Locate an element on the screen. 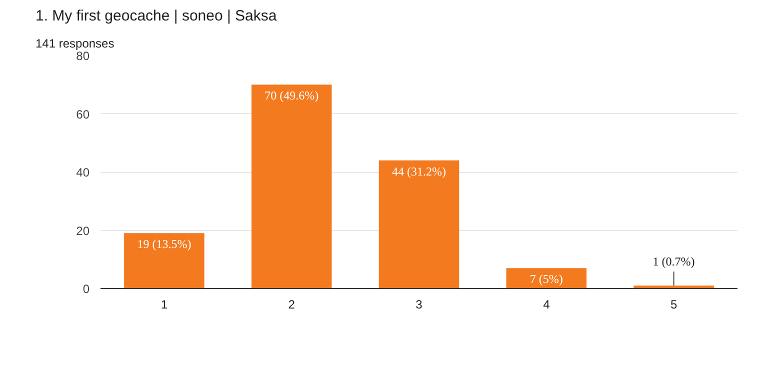 This screenshot has width=779, height=369. x-tick-label: 1 is located at coordinates (164, 305).